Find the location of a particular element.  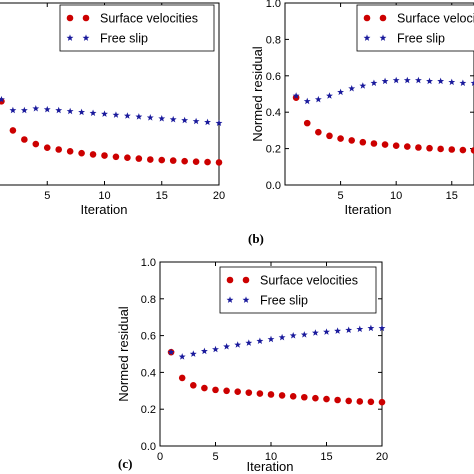

series-free-slip is located at coordinates (276, 342).